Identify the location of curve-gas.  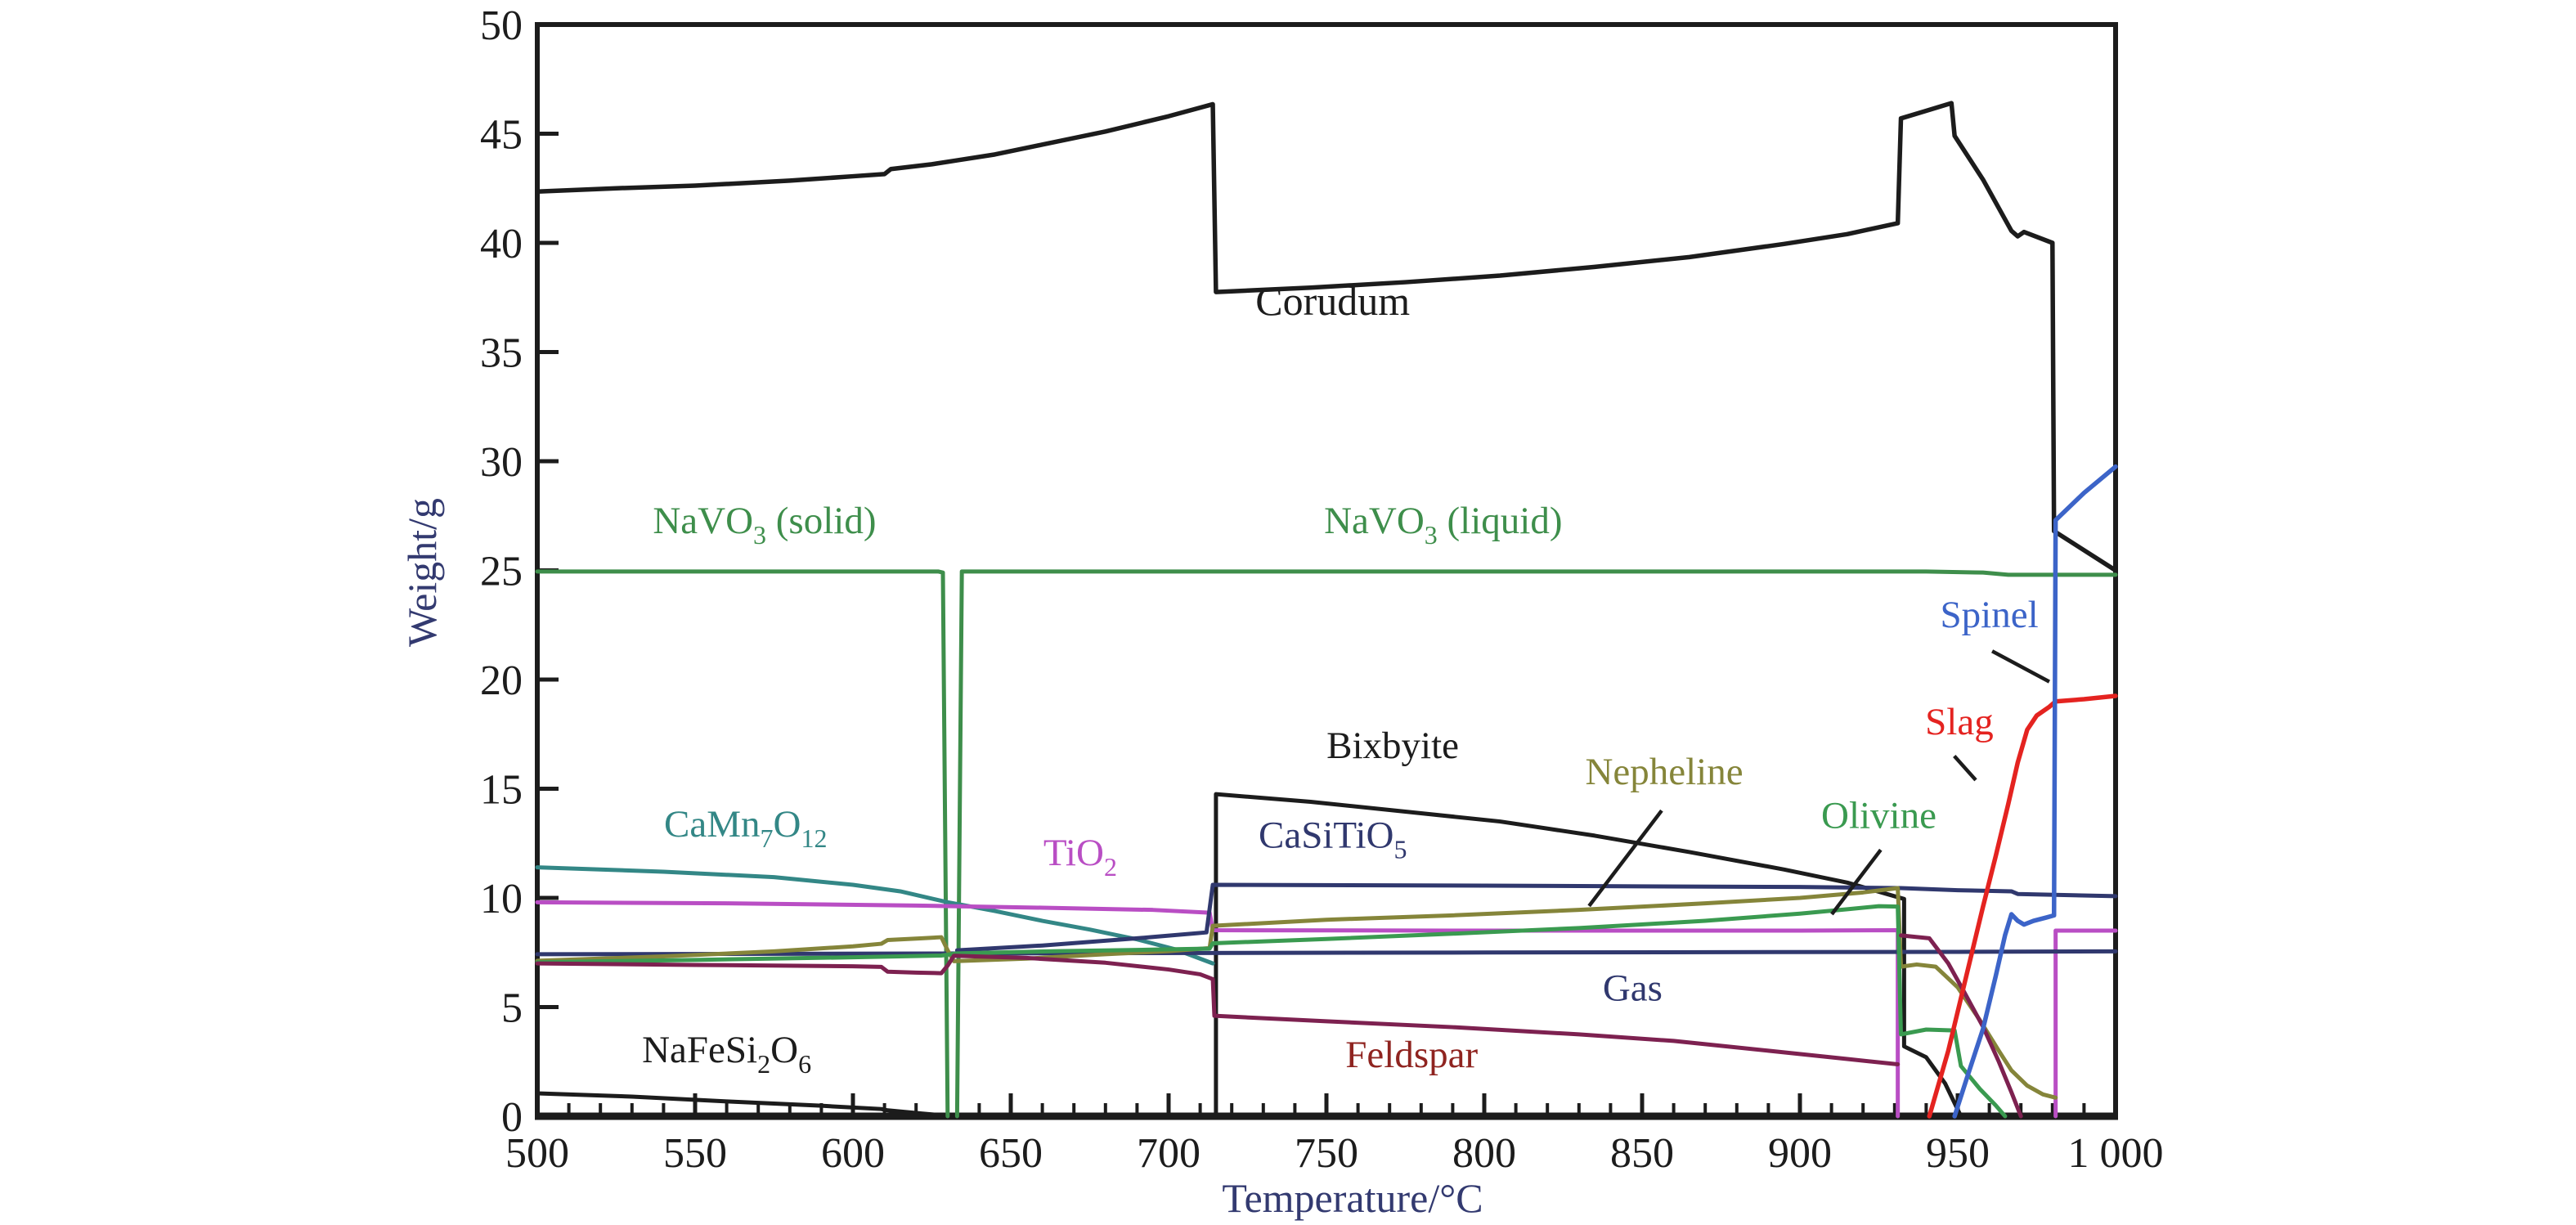
(1326, 953).